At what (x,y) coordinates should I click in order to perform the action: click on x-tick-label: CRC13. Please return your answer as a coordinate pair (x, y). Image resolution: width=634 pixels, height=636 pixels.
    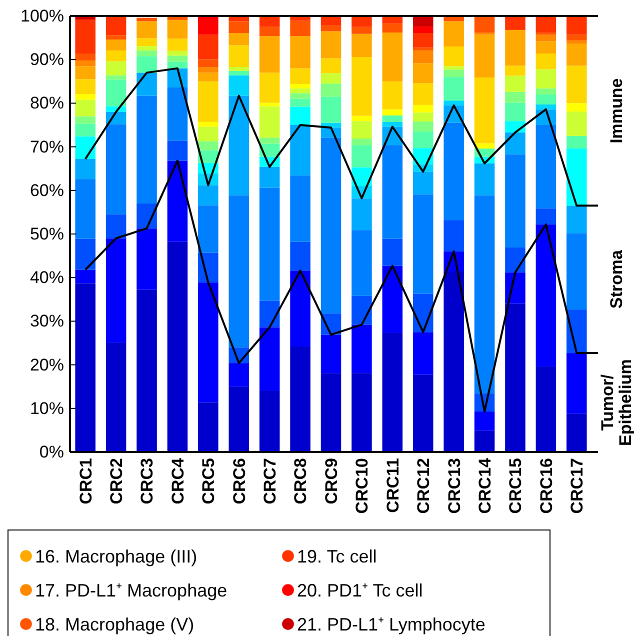
    Looking at the image, I should click on (454, 486).